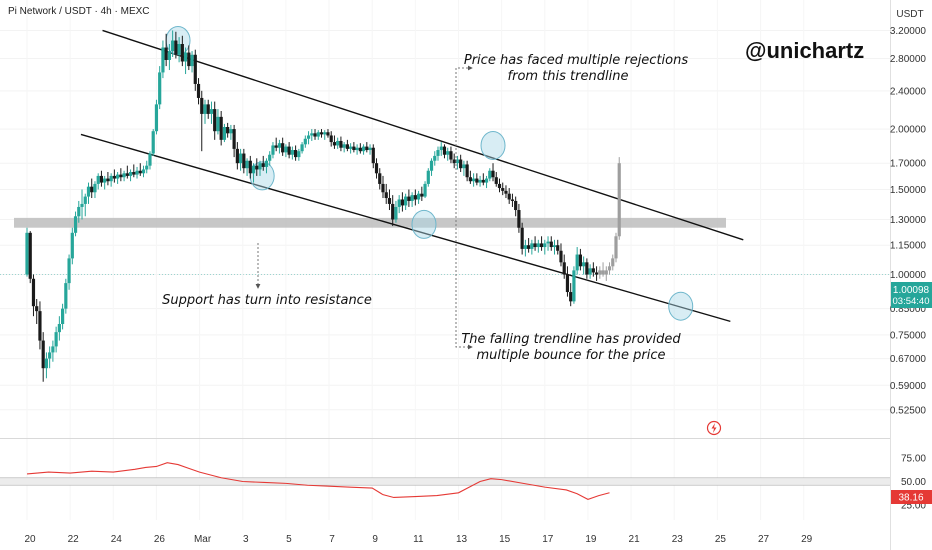 The image size is (932, 550). I want to click on time-axis: 20 22 24 26 Mar 3 5 7 9 11 13 15 17 19 21 23 25 27 29, so click(418, 539).